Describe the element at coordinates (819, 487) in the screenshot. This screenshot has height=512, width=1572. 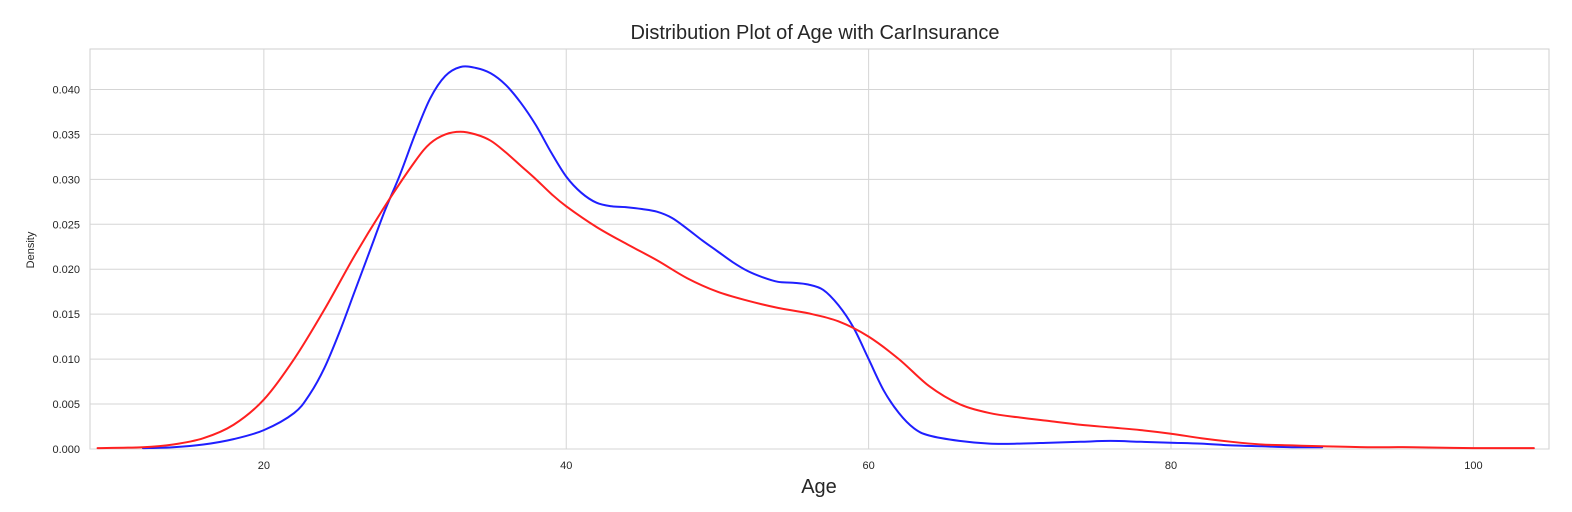
I see `x-axis-label: Age` at that location.